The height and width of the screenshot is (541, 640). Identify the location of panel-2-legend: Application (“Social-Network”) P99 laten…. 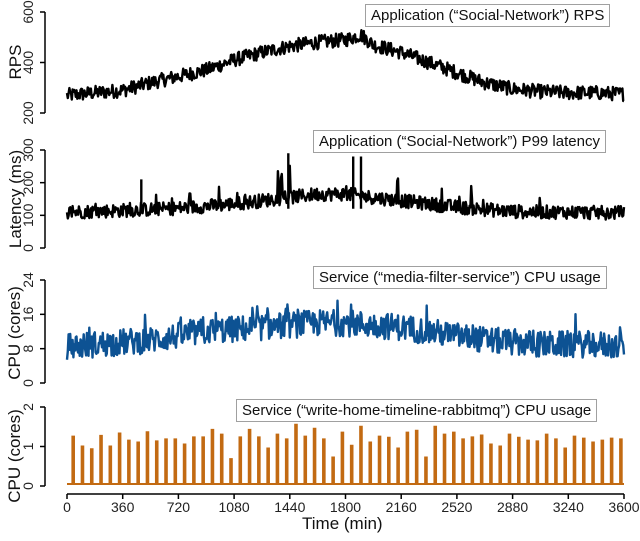
(459, 141).